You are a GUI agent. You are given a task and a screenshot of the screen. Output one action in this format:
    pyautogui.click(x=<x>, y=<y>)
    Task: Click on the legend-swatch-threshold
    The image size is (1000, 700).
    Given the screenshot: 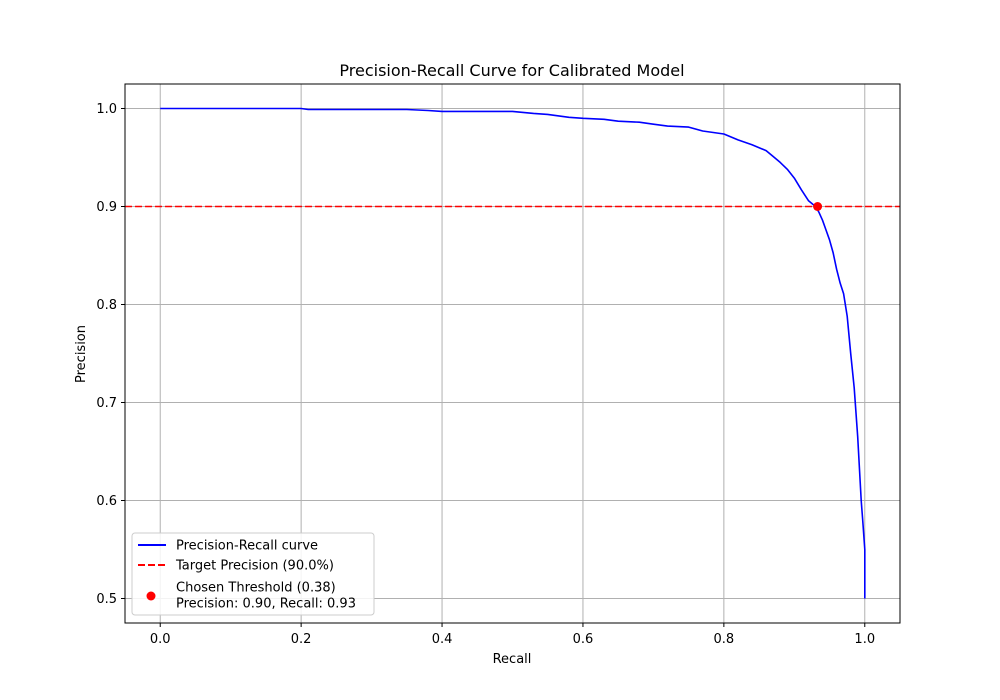 What is the action you would take?
    pyautogui.click(x=151, y=596)
    